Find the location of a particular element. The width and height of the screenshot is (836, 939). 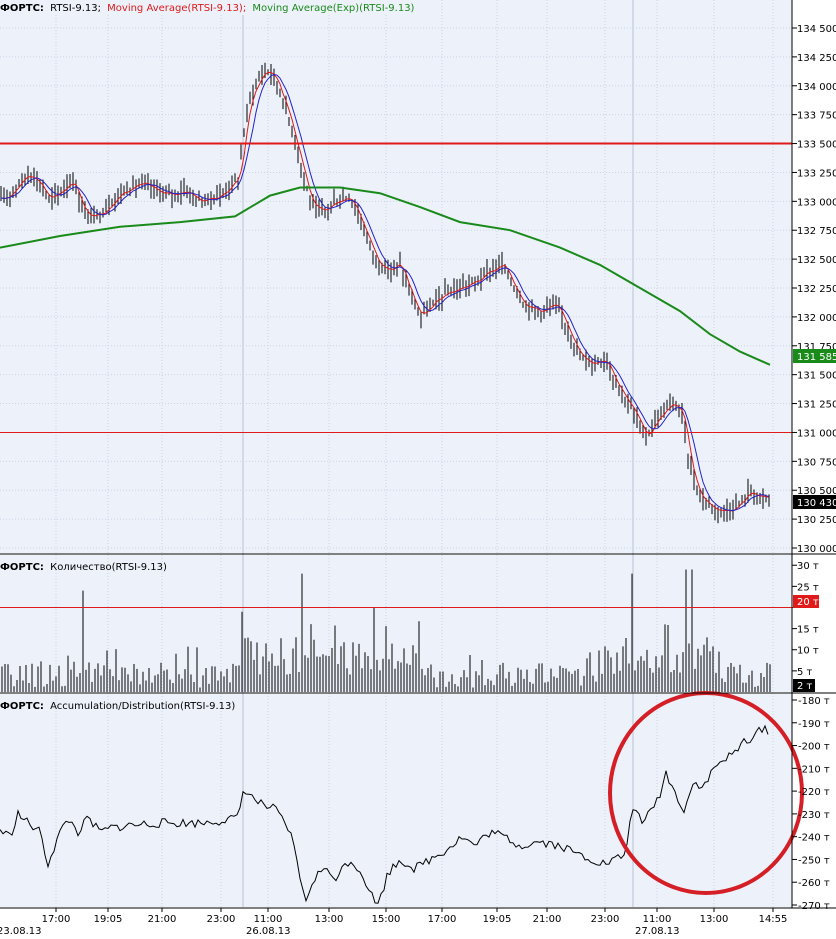

price-tick-label: 133 500 is located at coordinates (816, 145).